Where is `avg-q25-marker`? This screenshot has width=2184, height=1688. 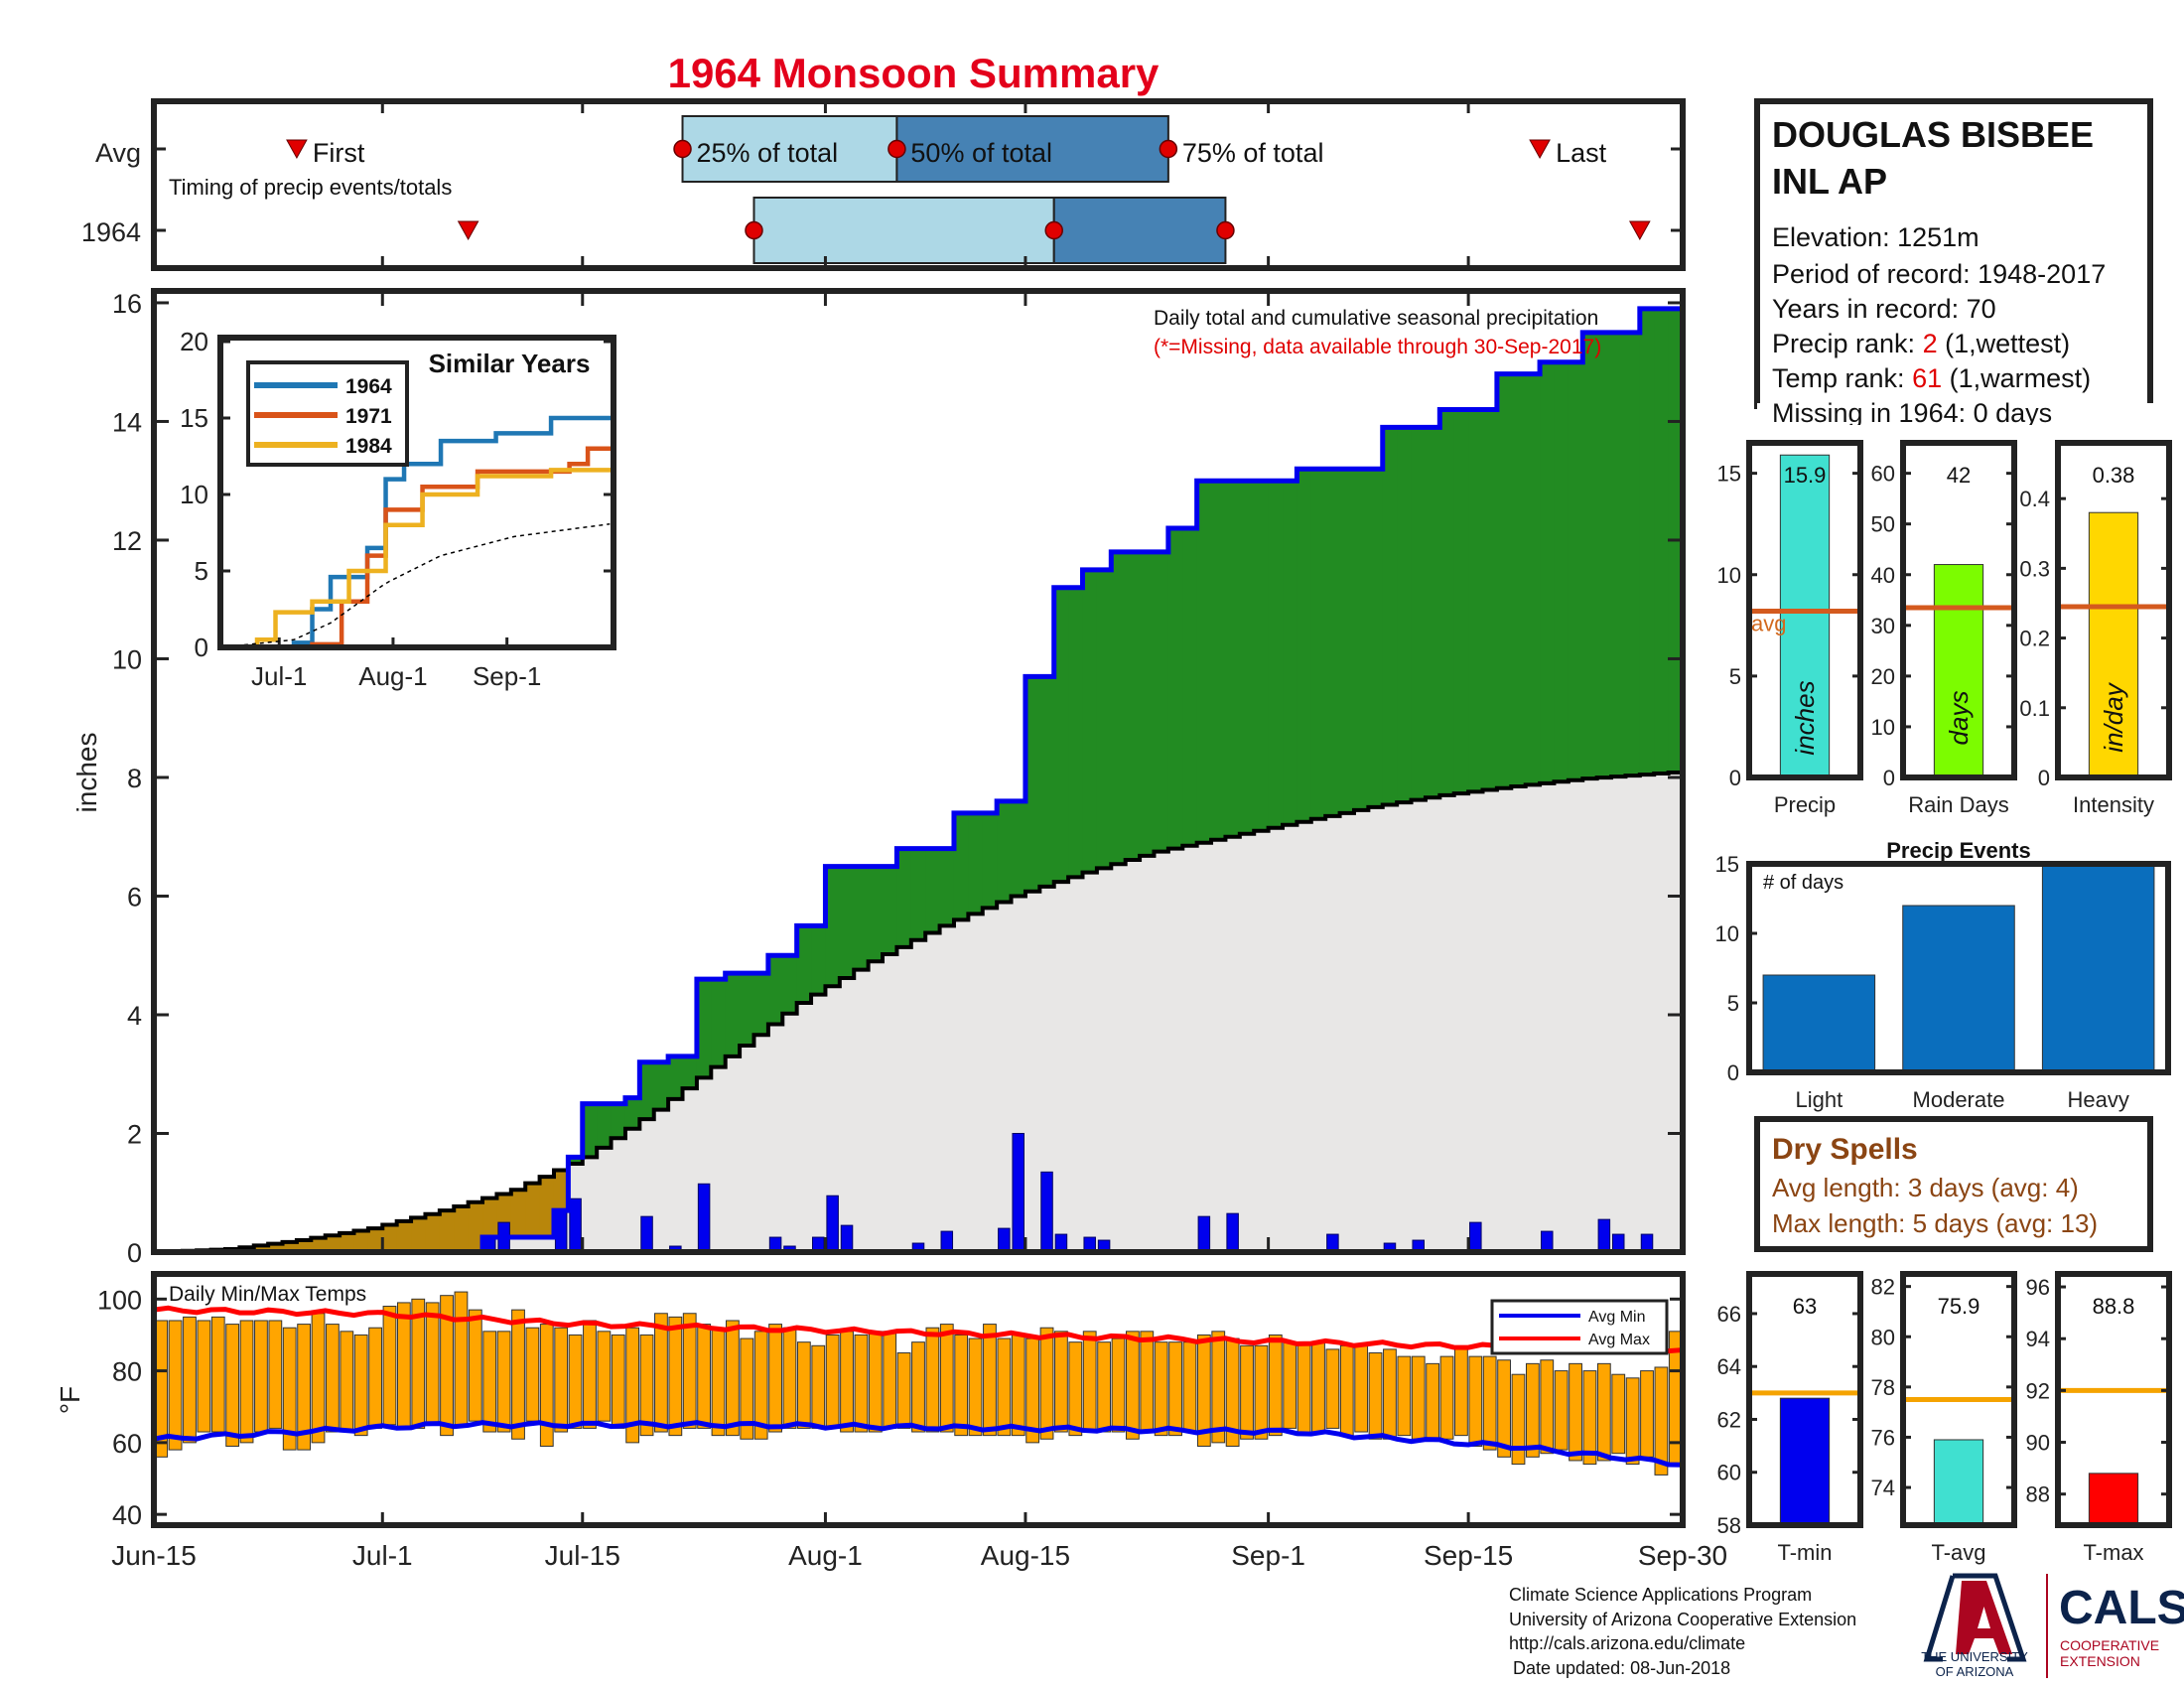 avg-q25-marker is located at coordinates (682, 149).